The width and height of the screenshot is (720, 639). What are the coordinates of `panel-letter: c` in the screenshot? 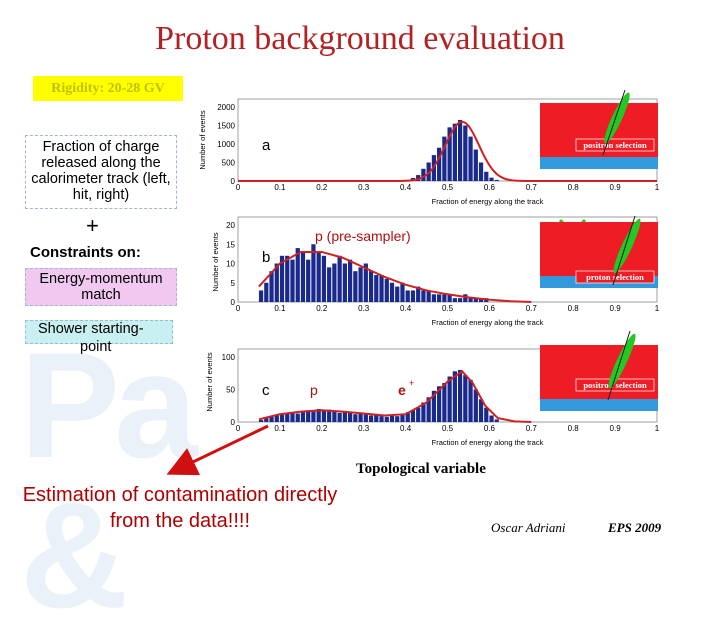 It's located at (266, 390).